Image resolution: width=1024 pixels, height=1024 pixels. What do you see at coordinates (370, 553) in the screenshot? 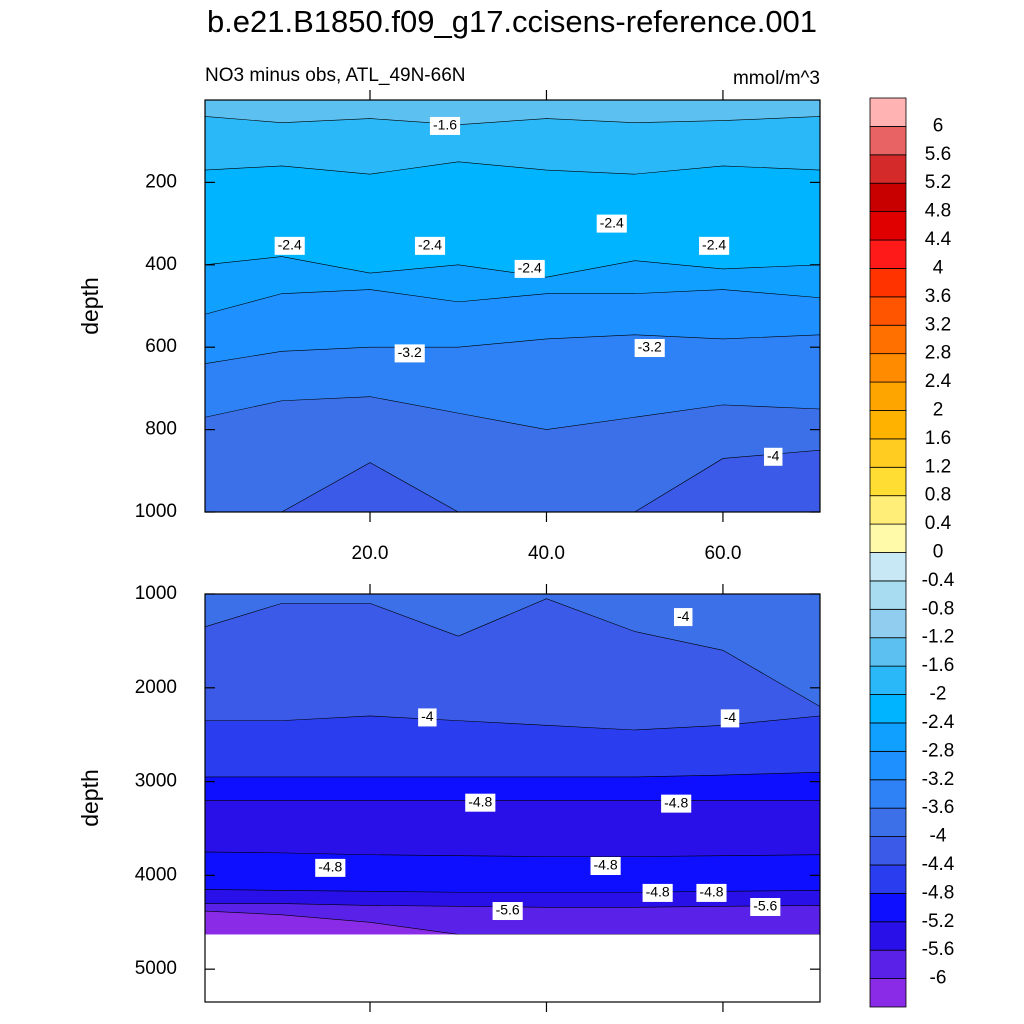
I see `x-tick-label: 20.0` at bounding box center [370, 553].